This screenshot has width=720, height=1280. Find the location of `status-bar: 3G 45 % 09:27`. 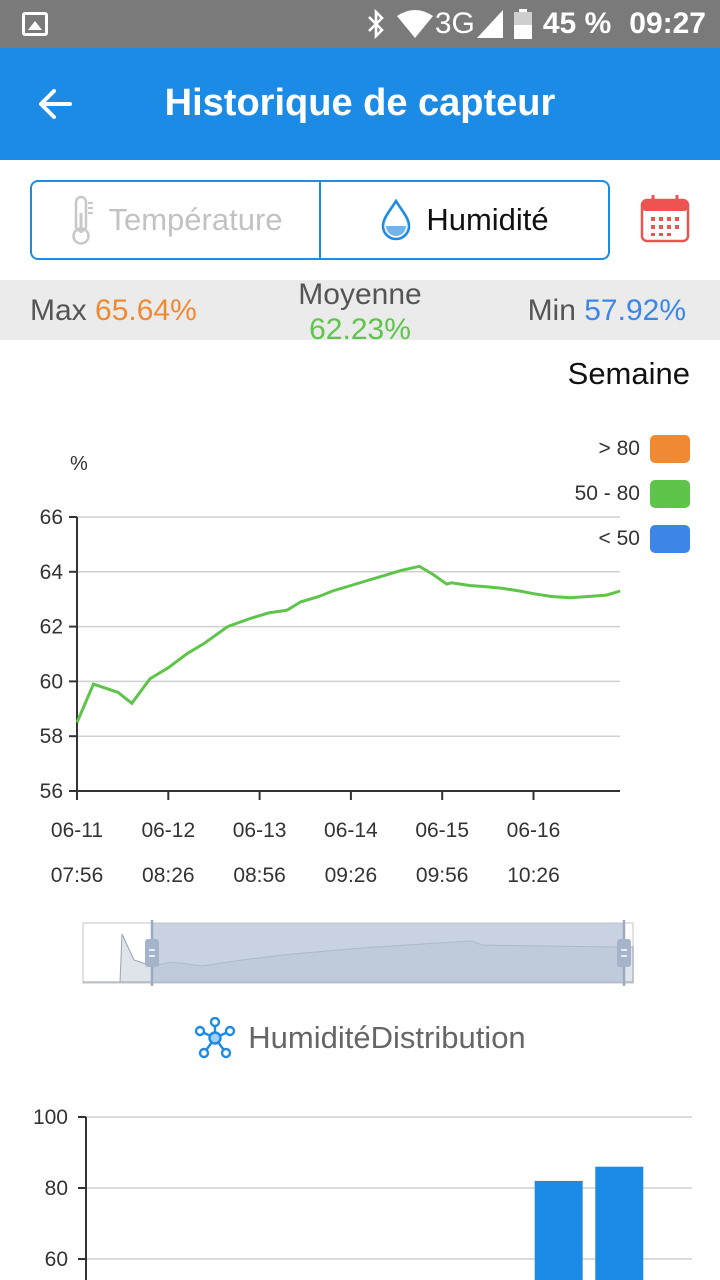

status-bar: 3G 45 % 09:27 is located at coordinates (360, 24).